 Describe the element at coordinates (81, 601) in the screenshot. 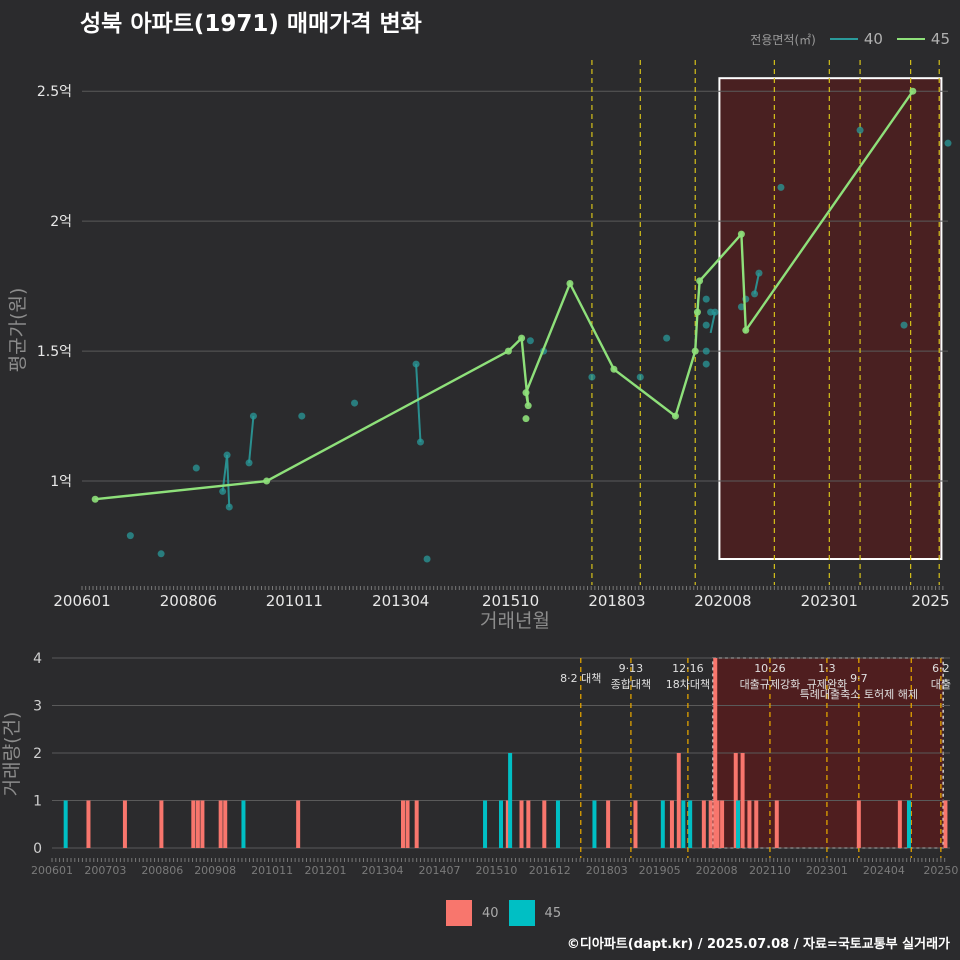

I see `x-tick-label: 200601` at that location.